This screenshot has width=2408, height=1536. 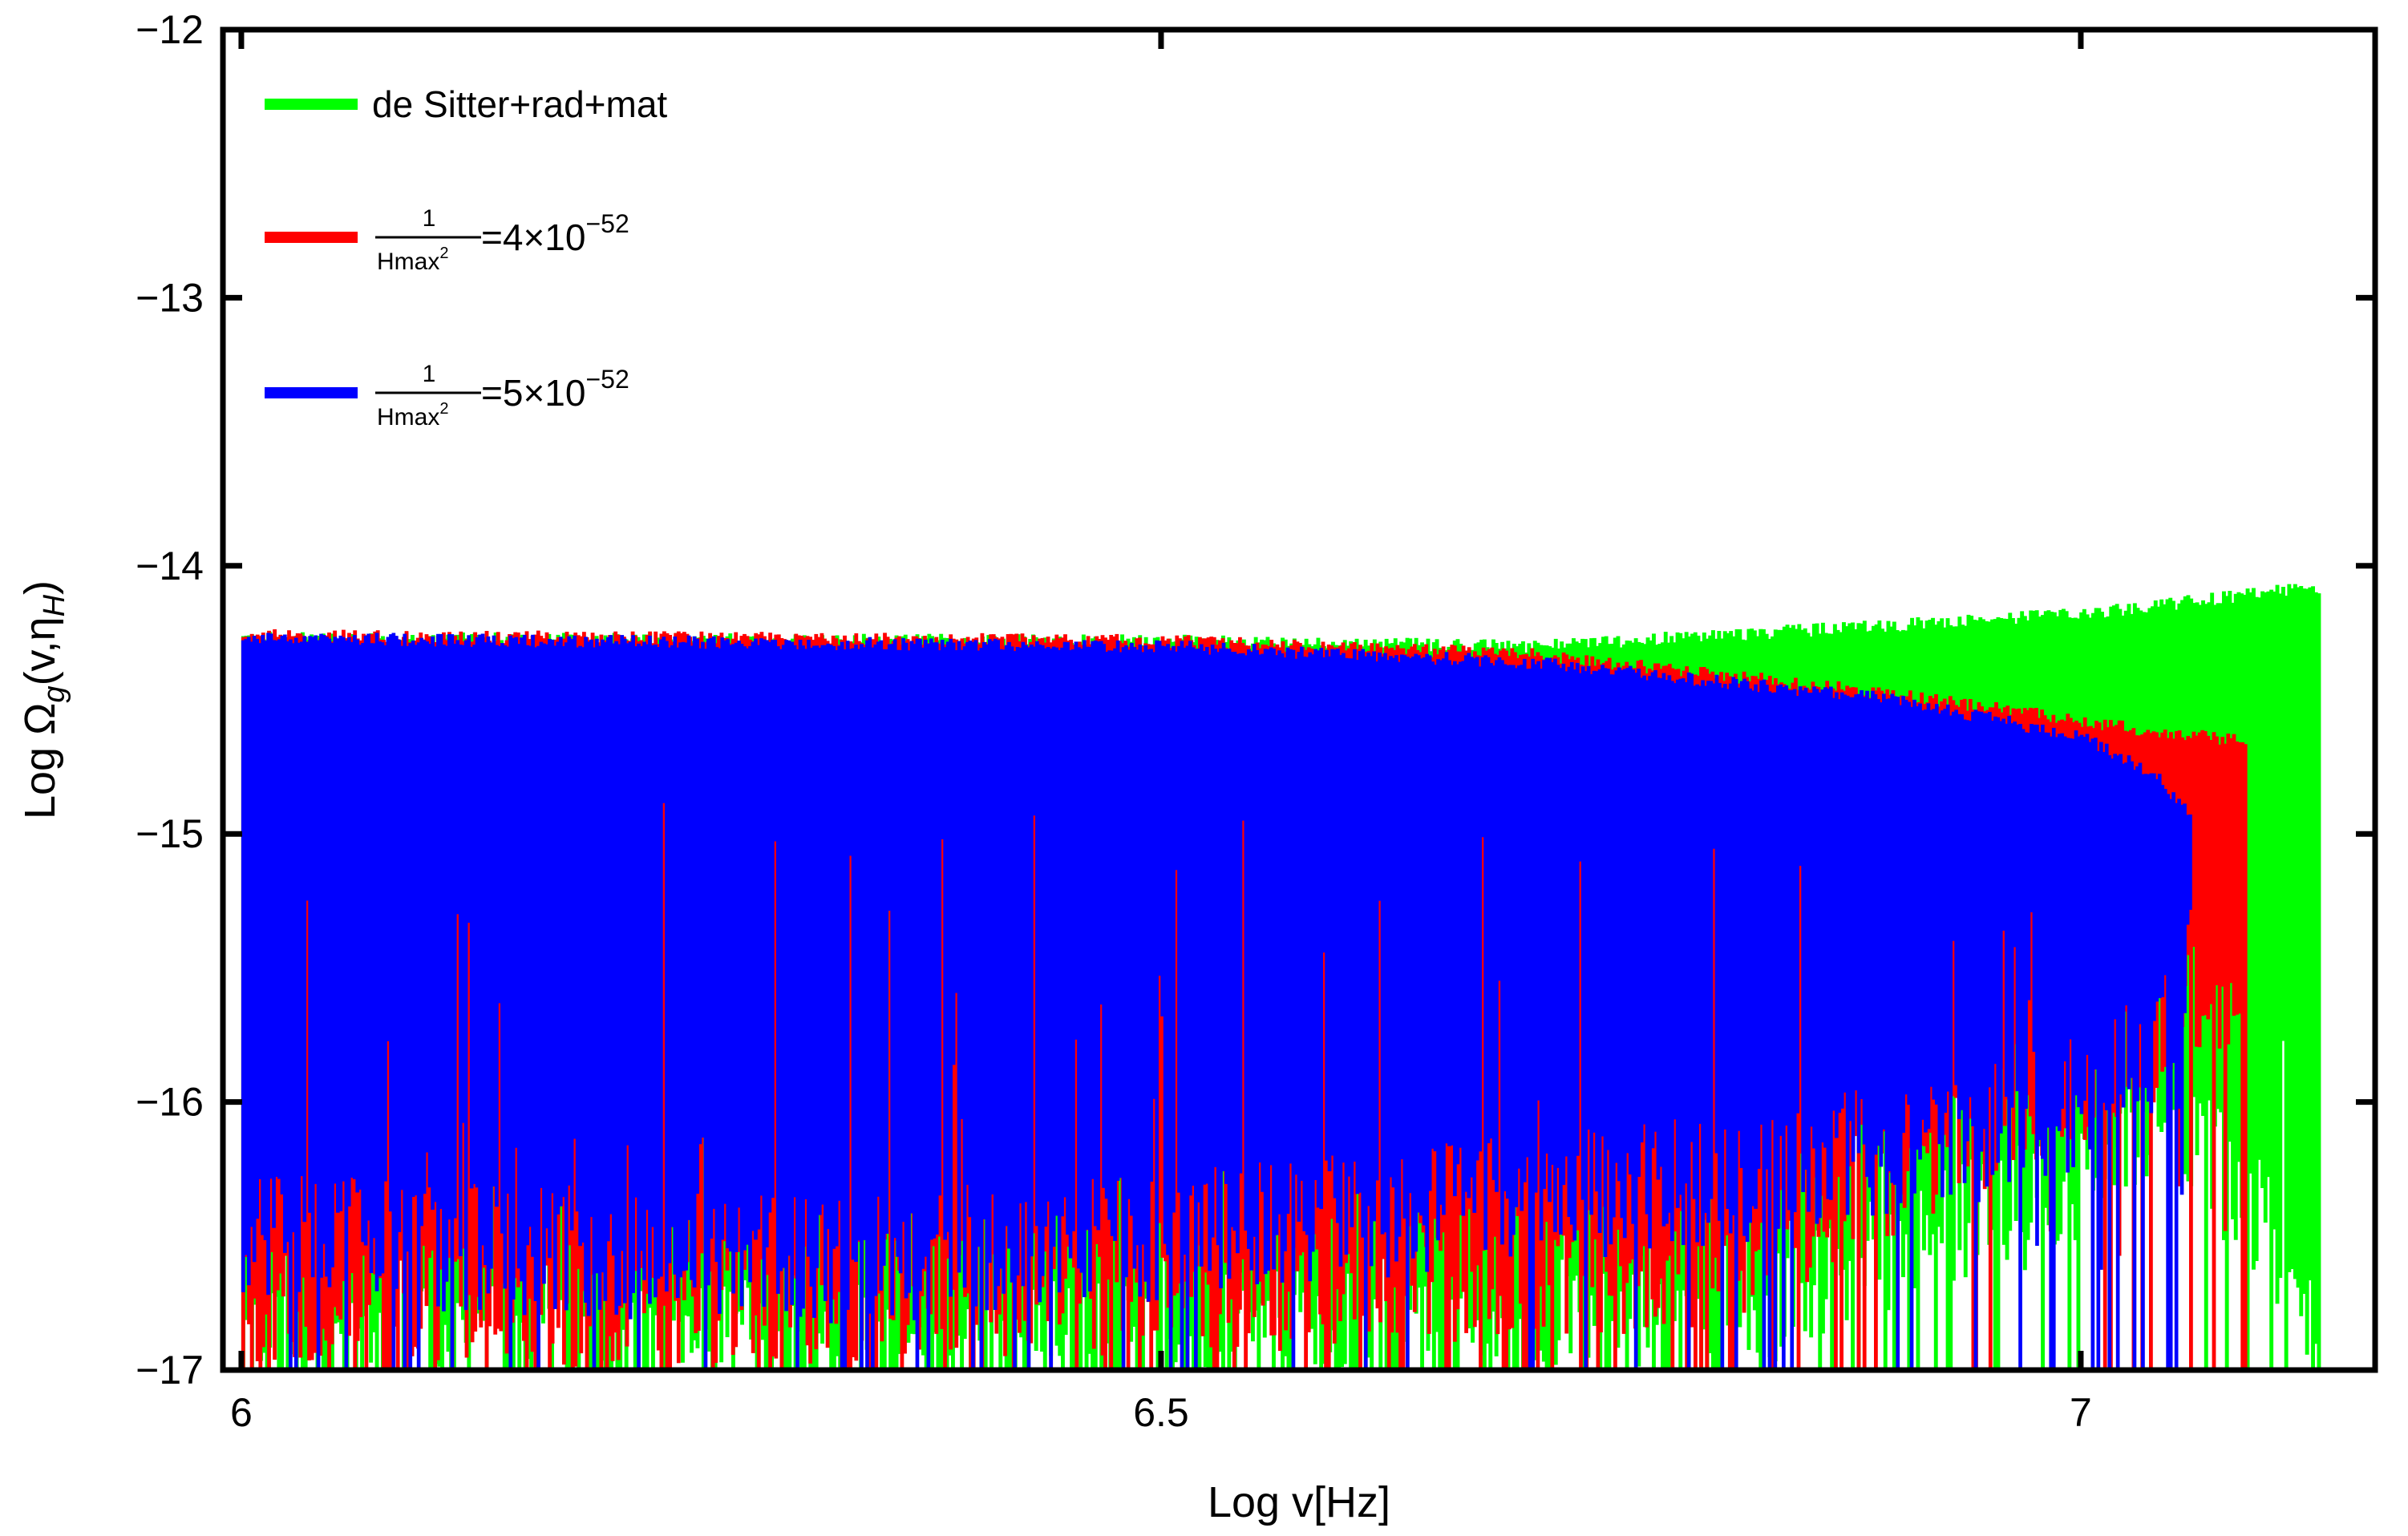 What do you see at coordinates (466, 104) in the screenshot?
I see `legend-entry-de-sitter: de Sitter+rad+mat` at bounding box center [466, 104].